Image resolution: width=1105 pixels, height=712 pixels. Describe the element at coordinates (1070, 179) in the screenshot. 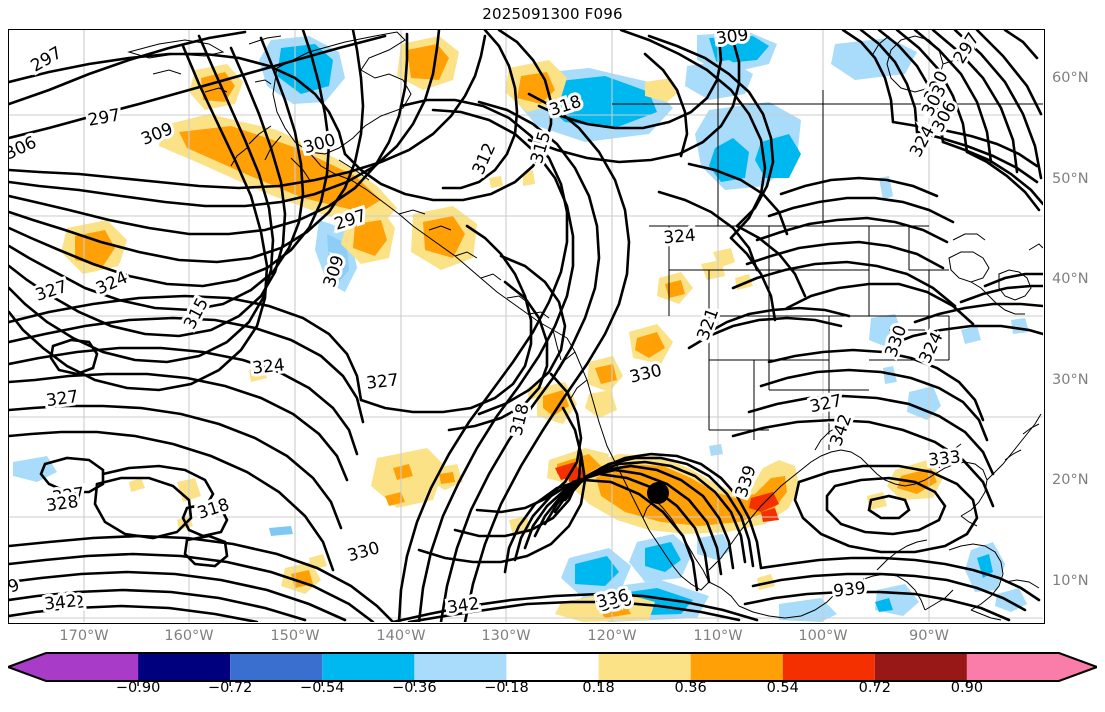

I see `lat-label-50n: 50°N` at that location.